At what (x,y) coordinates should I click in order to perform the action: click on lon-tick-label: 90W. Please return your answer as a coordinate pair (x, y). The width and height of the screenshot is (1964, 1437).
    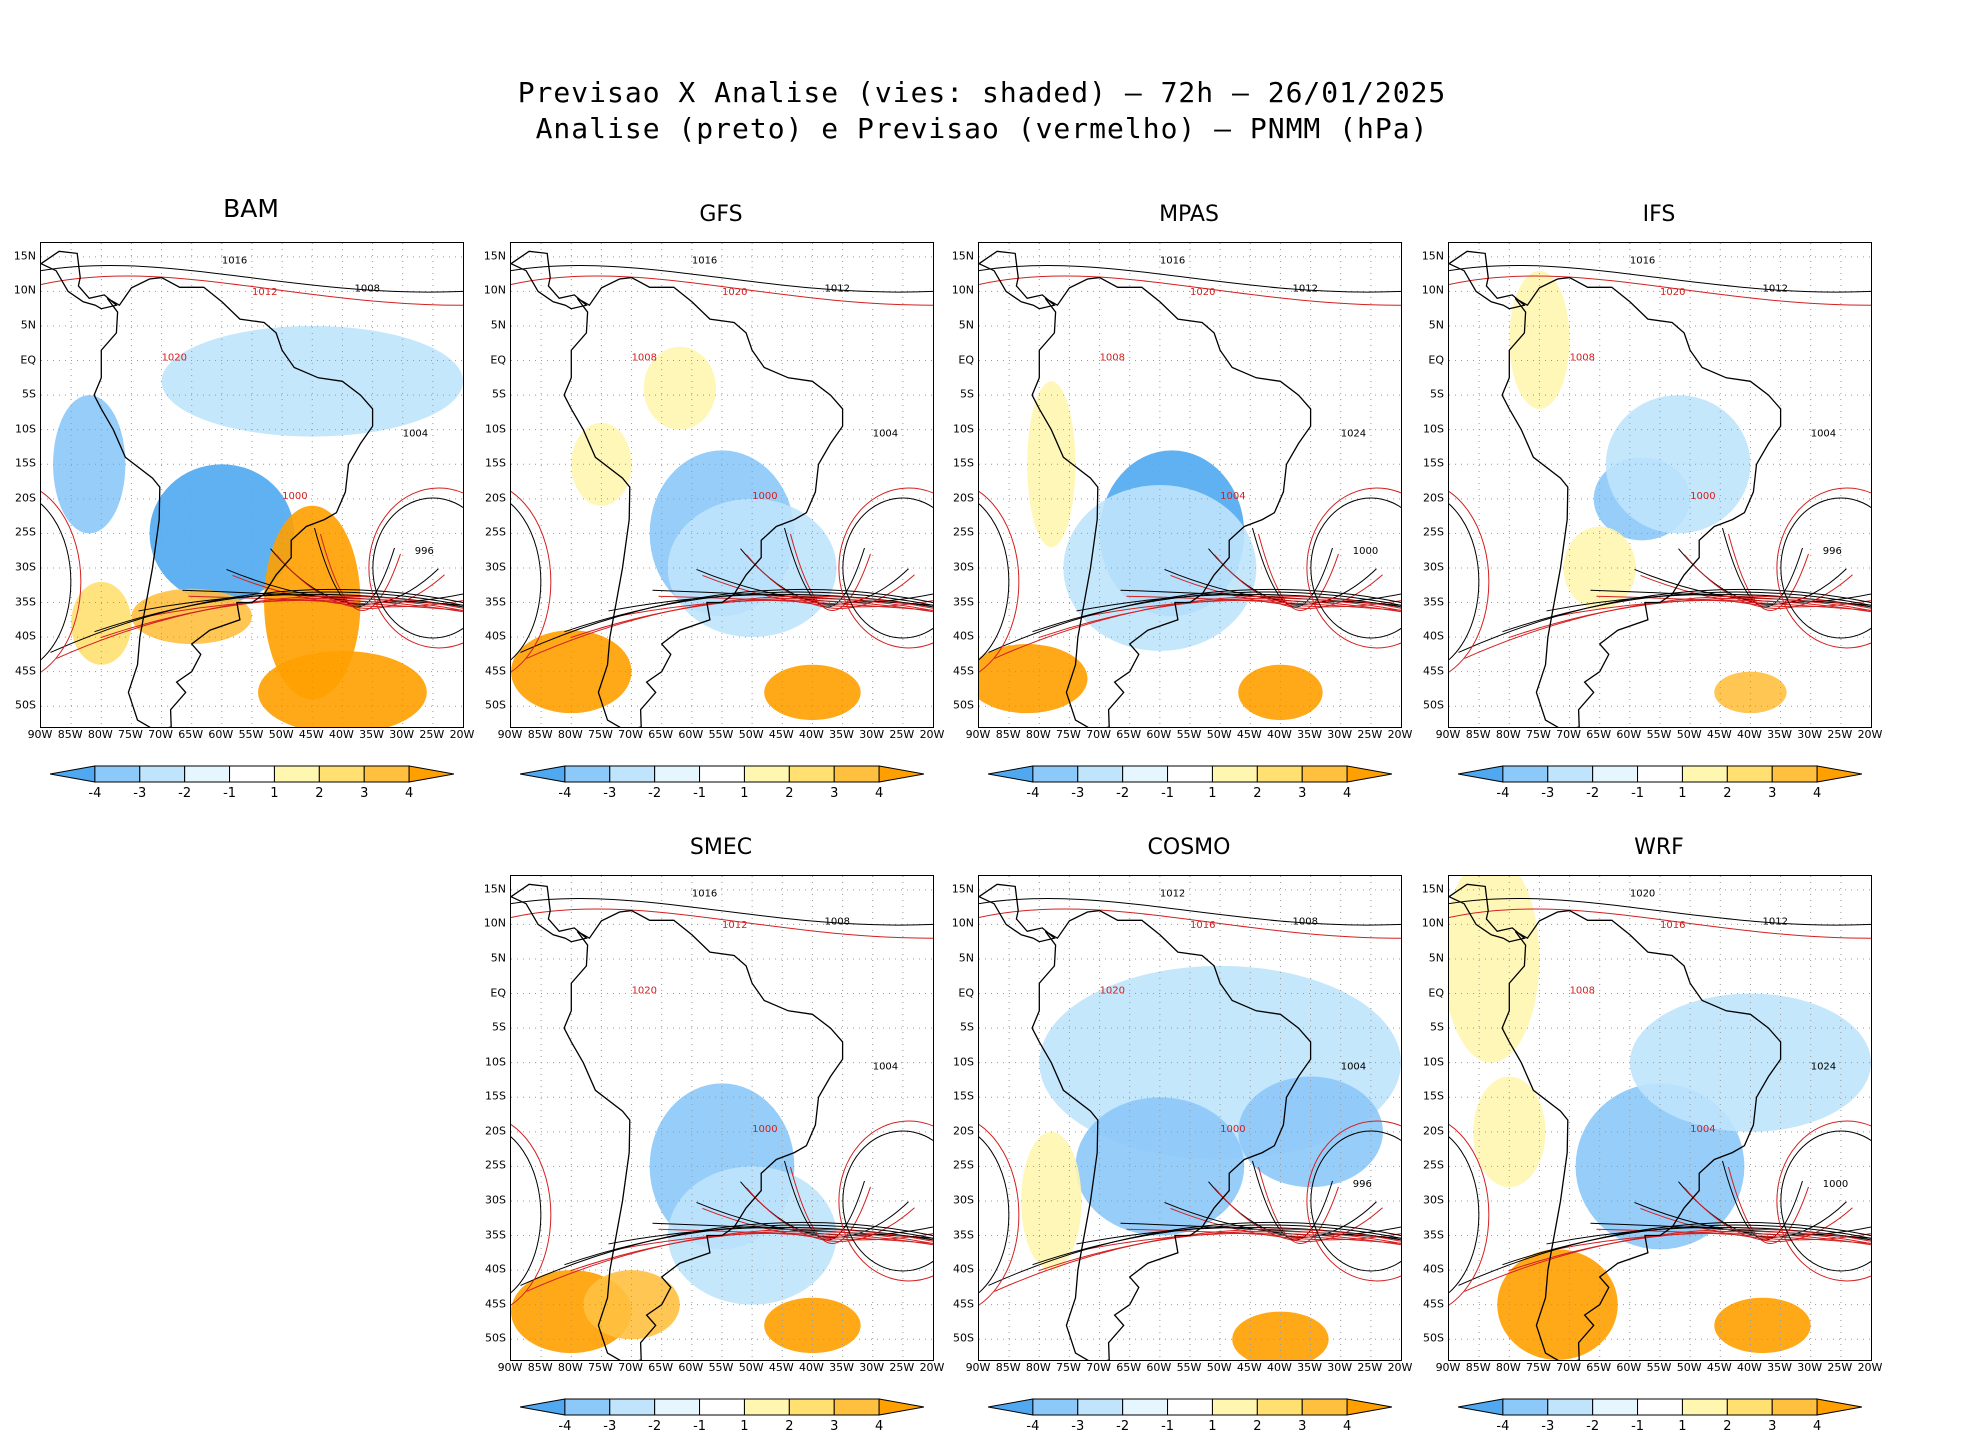
    Looking at the image, I should click on (510, 734).